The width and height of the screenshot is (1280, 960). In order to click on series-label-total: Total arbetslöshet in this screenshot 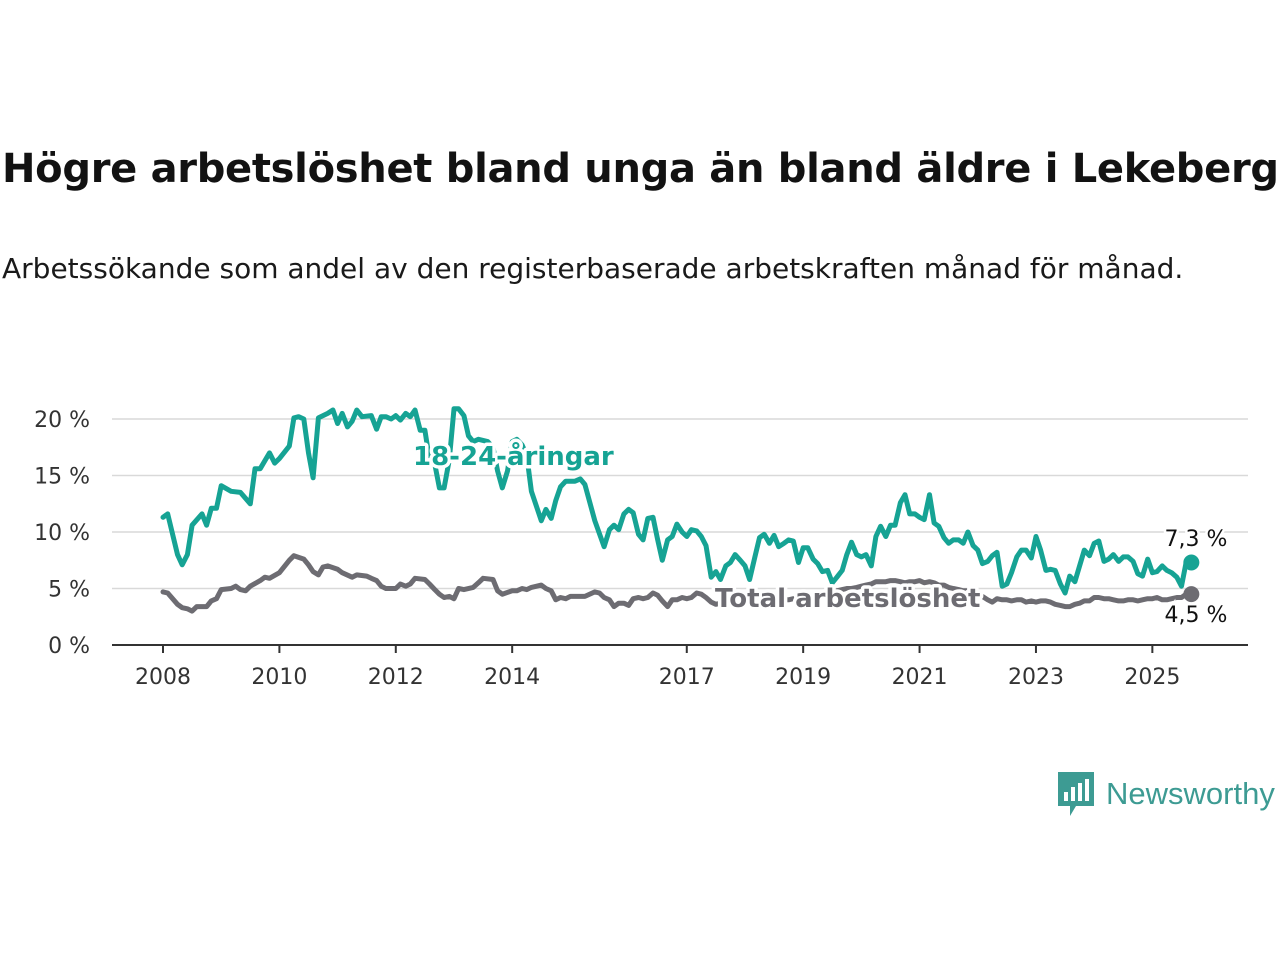, I will do `click(847, 599)`.